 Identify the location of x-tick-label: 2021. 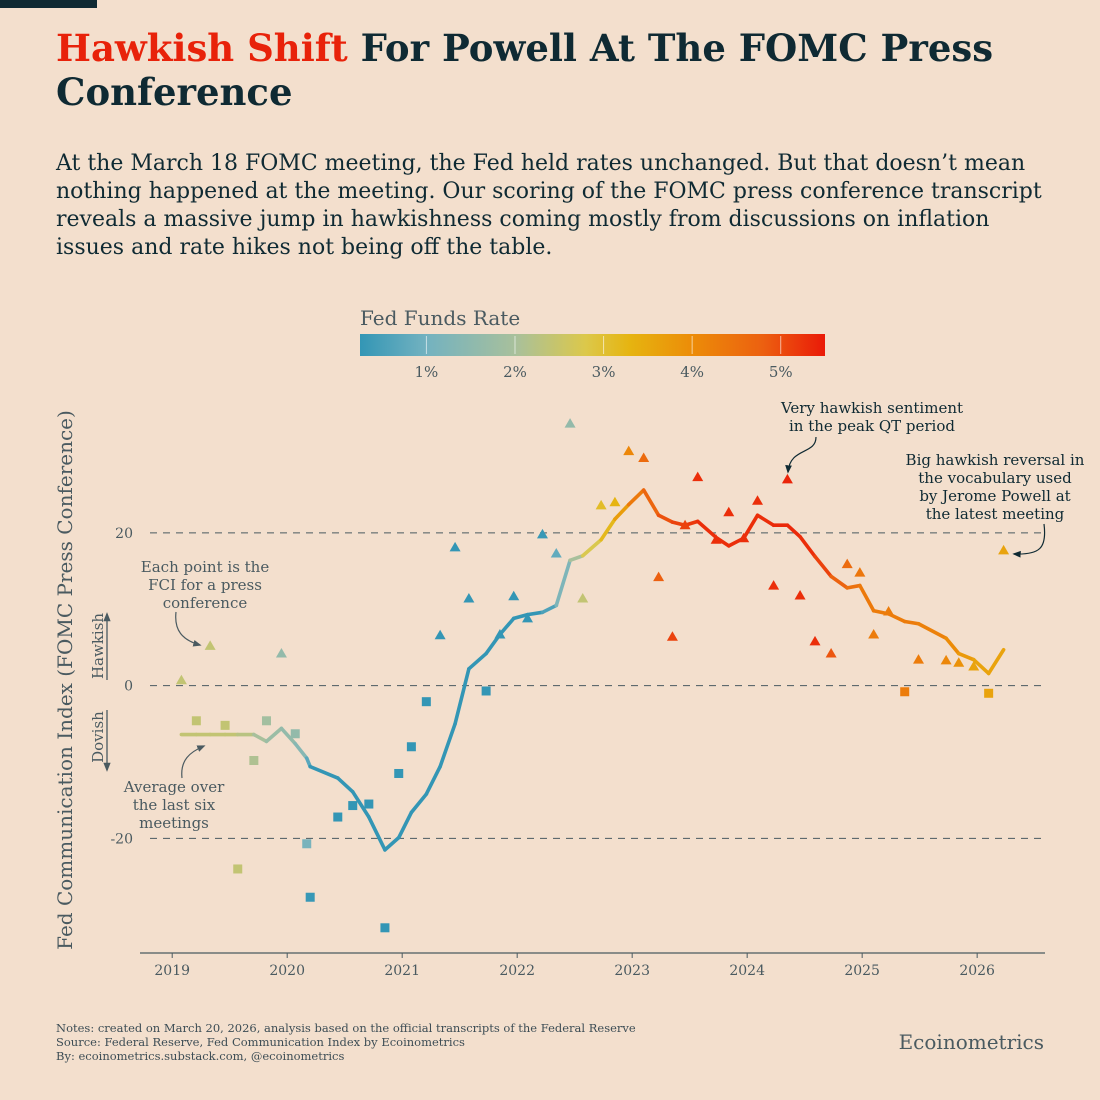
(402, 971).